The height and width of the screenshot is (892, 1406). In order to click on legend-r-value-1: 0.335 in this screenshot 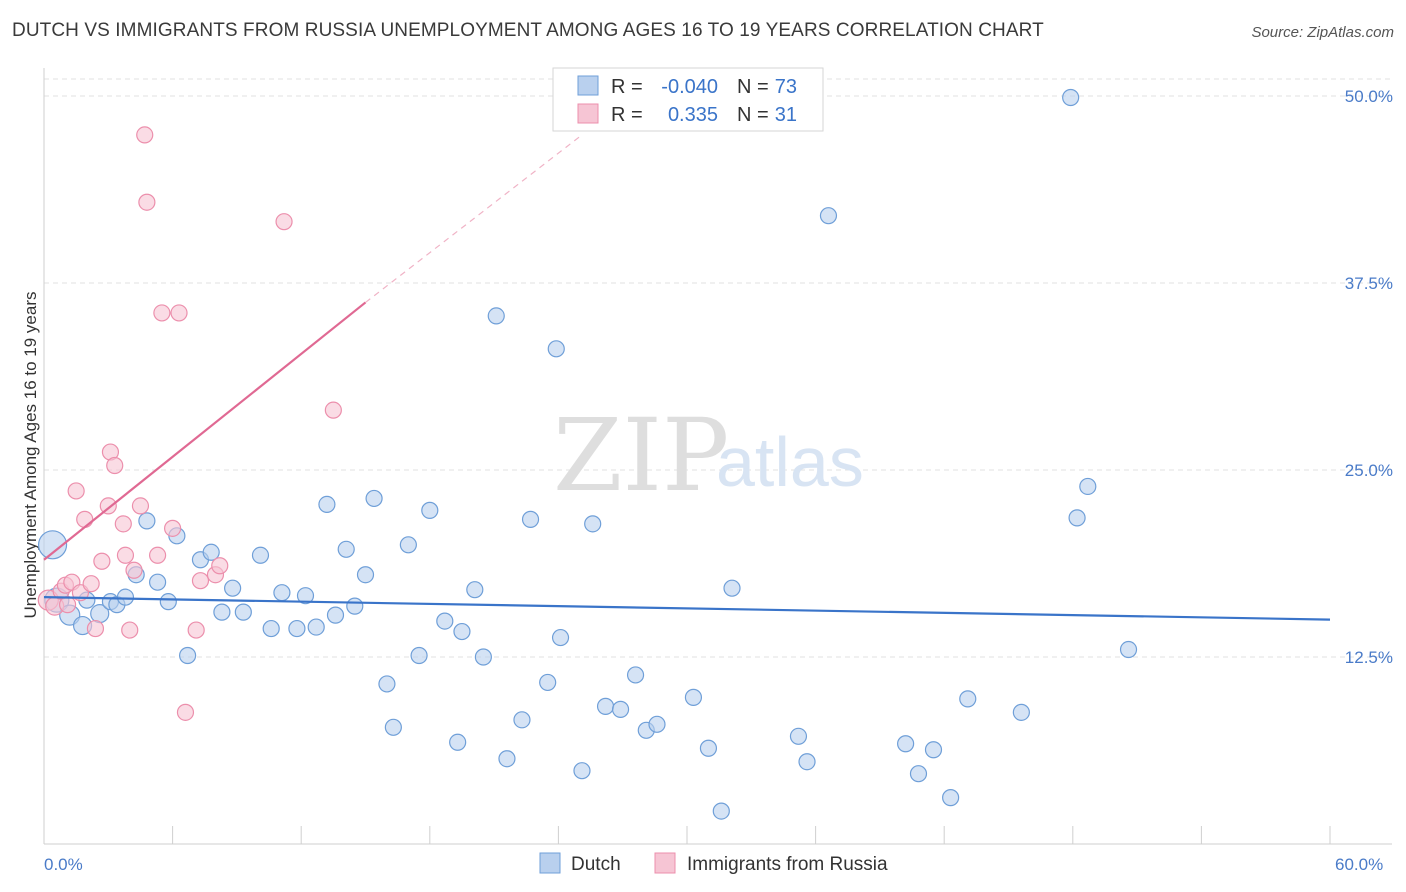, I will do `click(693, 115)`.